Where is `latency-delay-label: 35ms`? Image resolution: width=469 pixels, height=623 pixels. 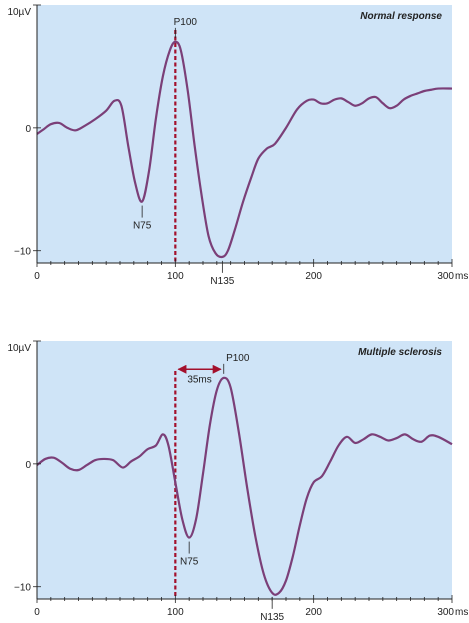 latency-delay-label: 35ms is located at coordinates (199, 379).